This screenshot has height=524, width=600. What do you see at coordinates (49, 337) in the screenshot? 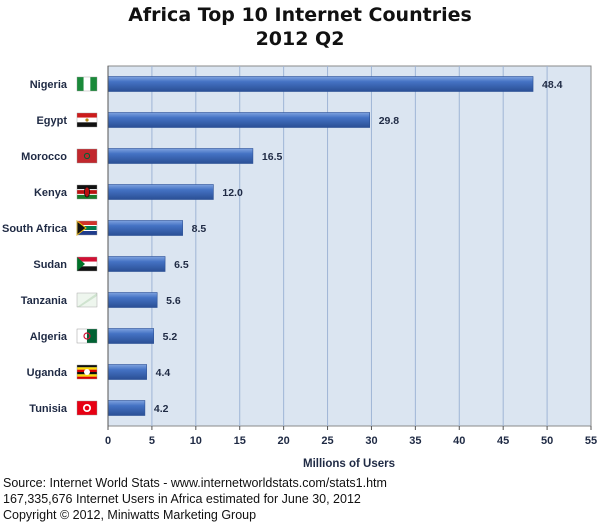
I see `category-label: Algeria` at bounding box center [49, 337].